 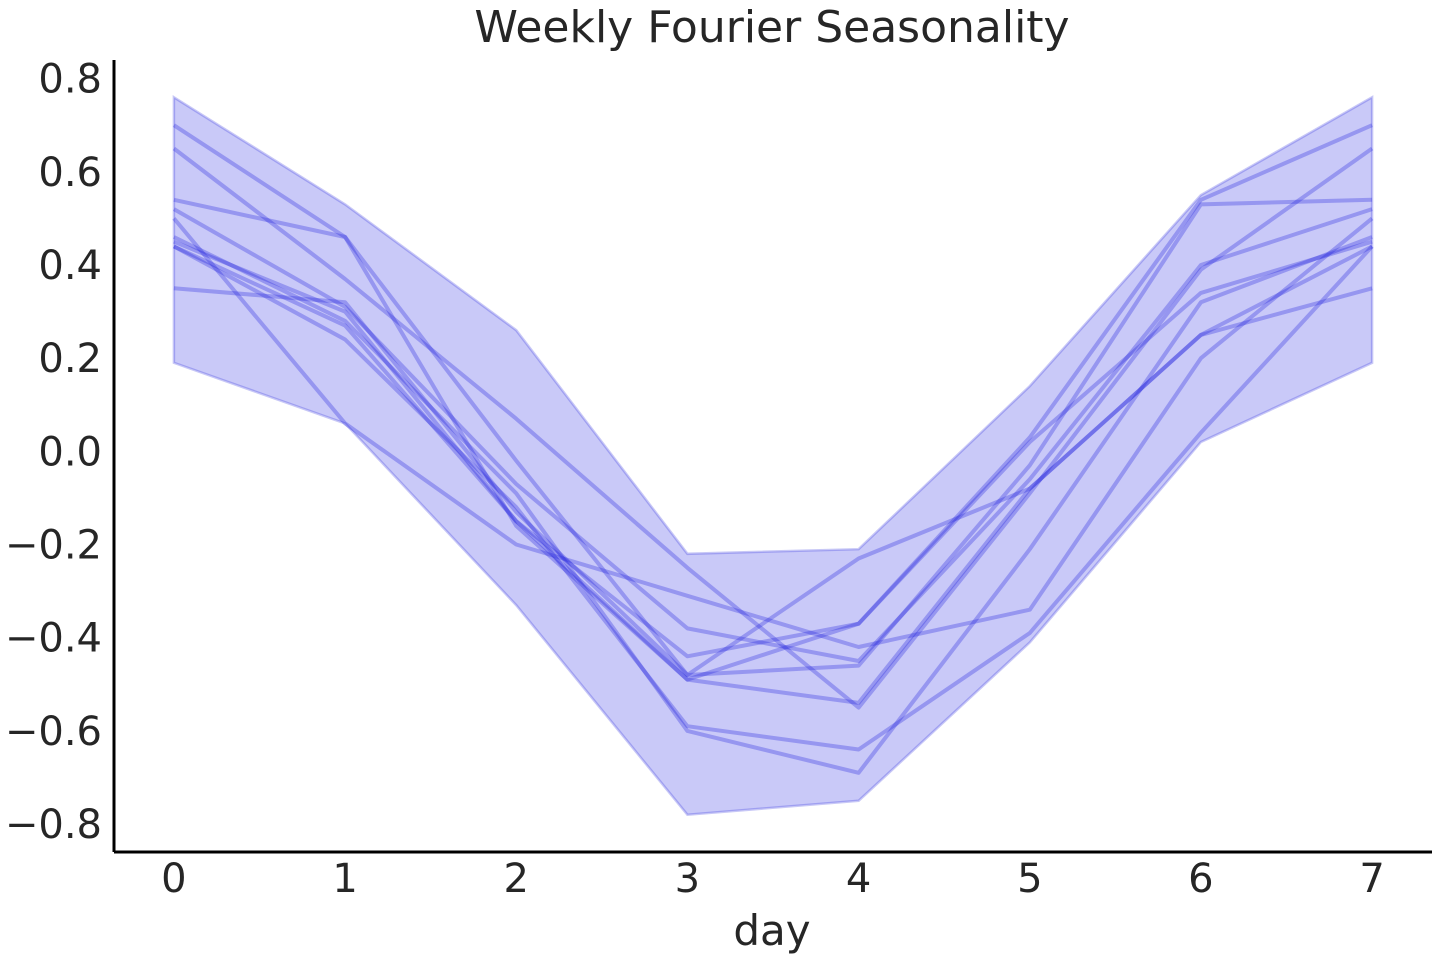 I want to click on x-tick-label: 1, so click(x=344, y=879).